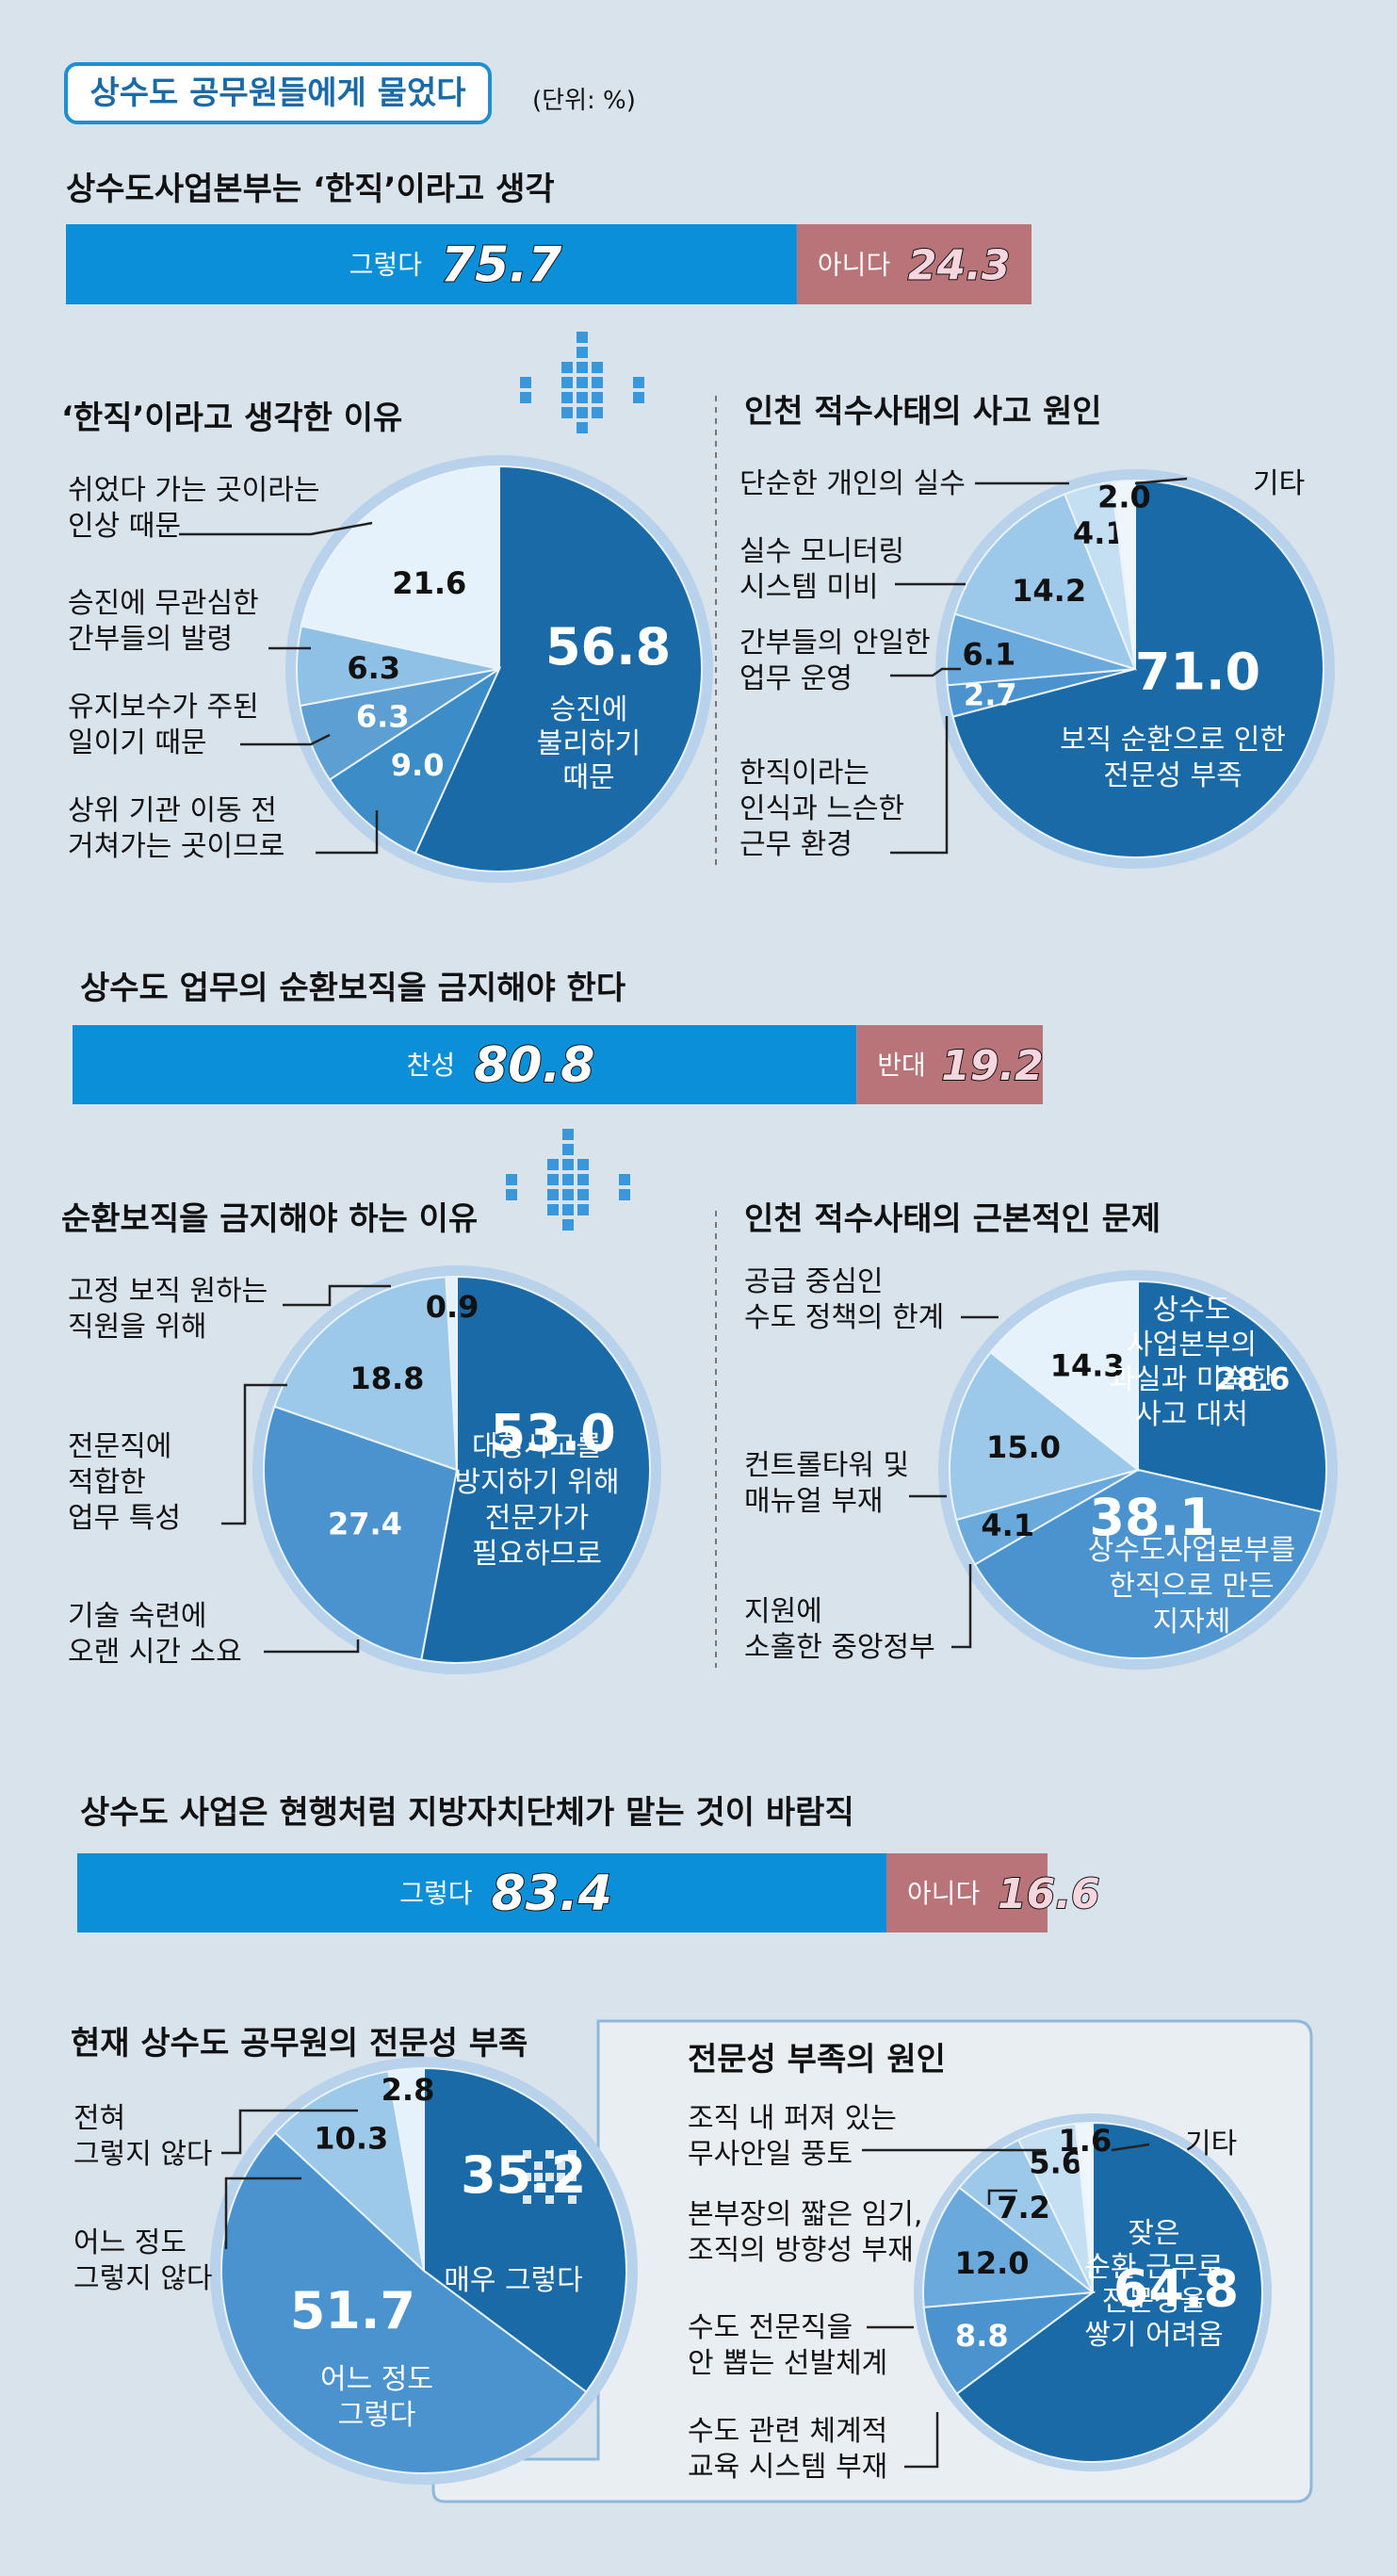 Image resolution: width=1397 pixels, height=2576 pixels. I want to click on pie-value-label: 51.7, so click(353, 2310).